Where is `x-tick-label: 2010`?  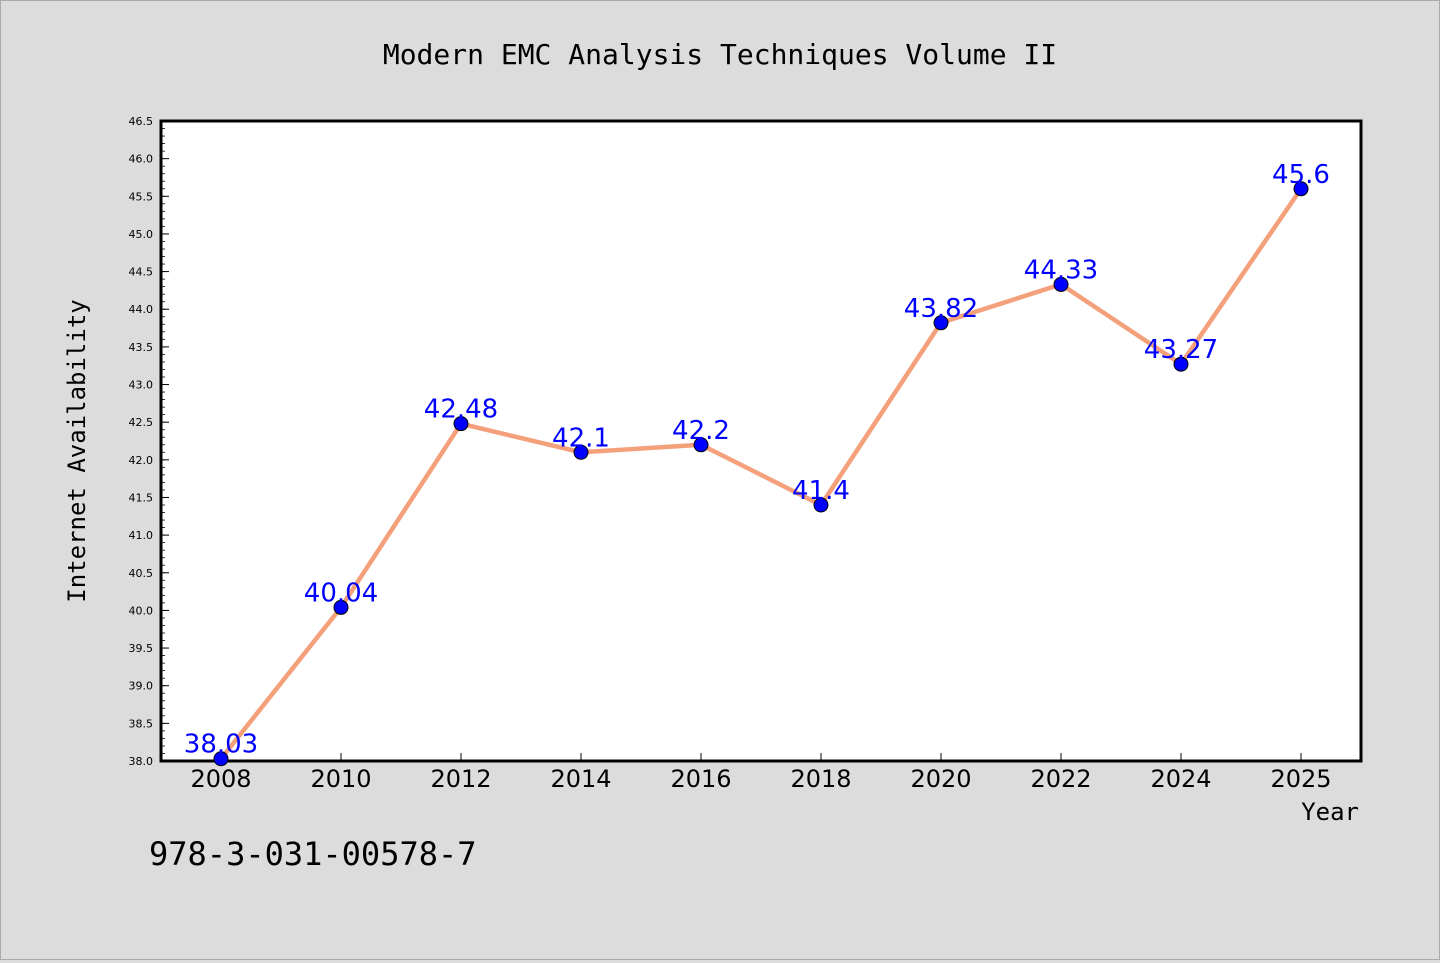 x-tick-label: 2010 is located at coordinates (340, 779).